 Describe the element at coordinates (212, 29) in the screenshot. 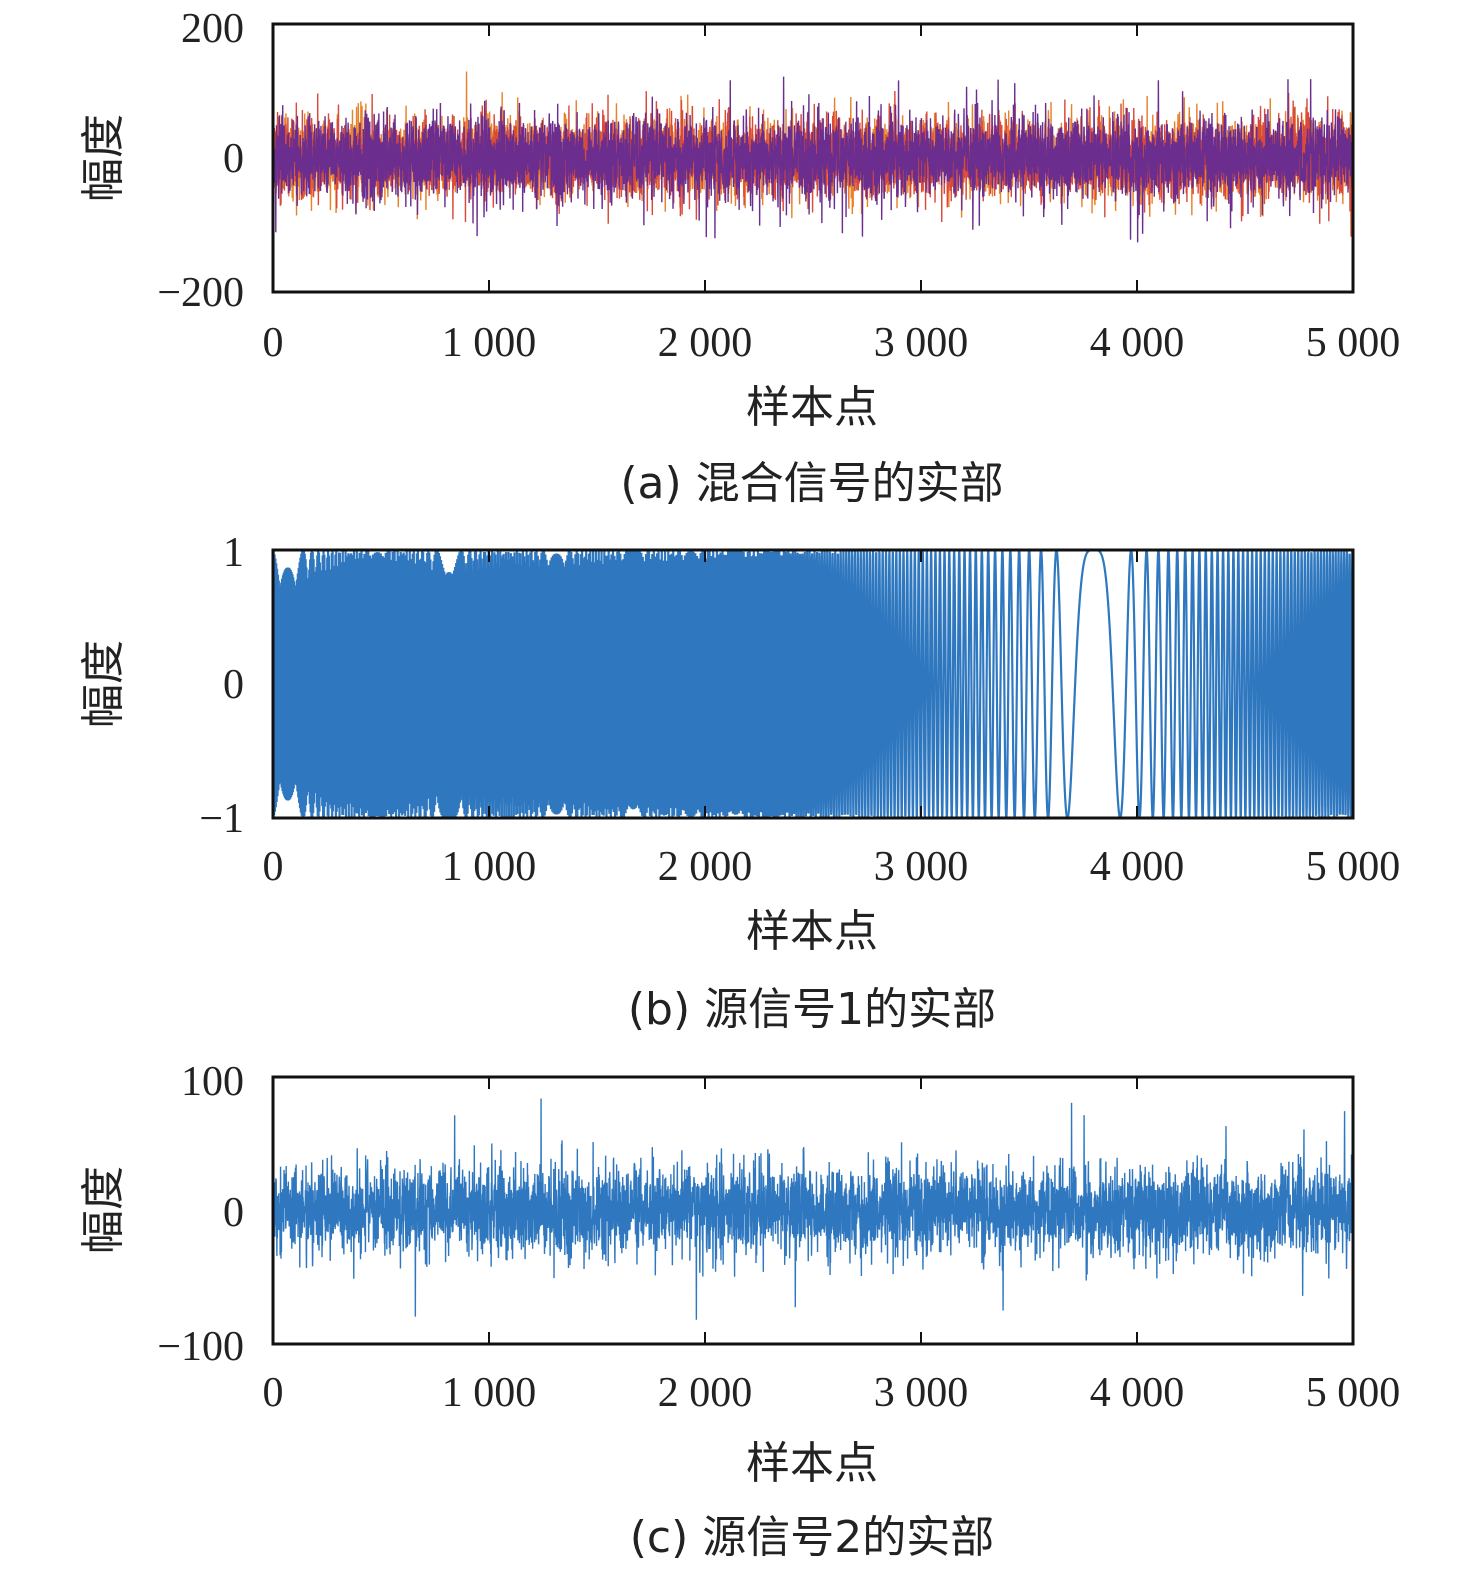

I see `panel-a-y-tick-top: 200` at that location.